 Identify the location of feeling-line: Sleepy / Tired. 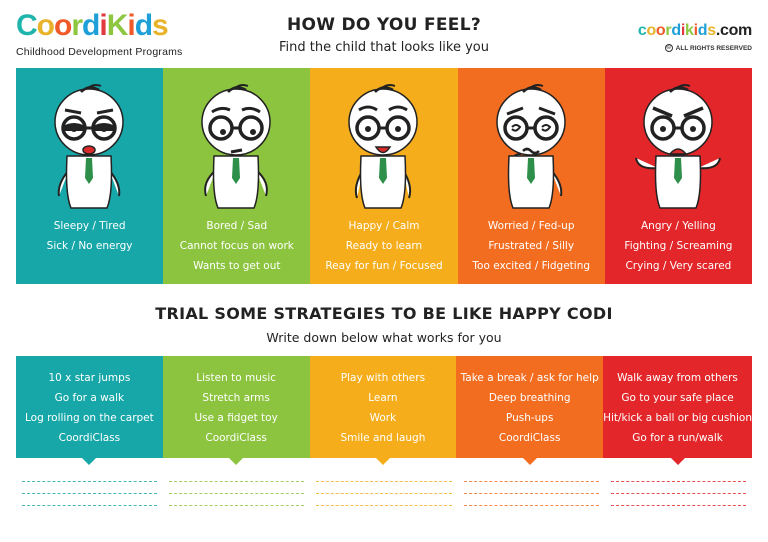
(89, 226).